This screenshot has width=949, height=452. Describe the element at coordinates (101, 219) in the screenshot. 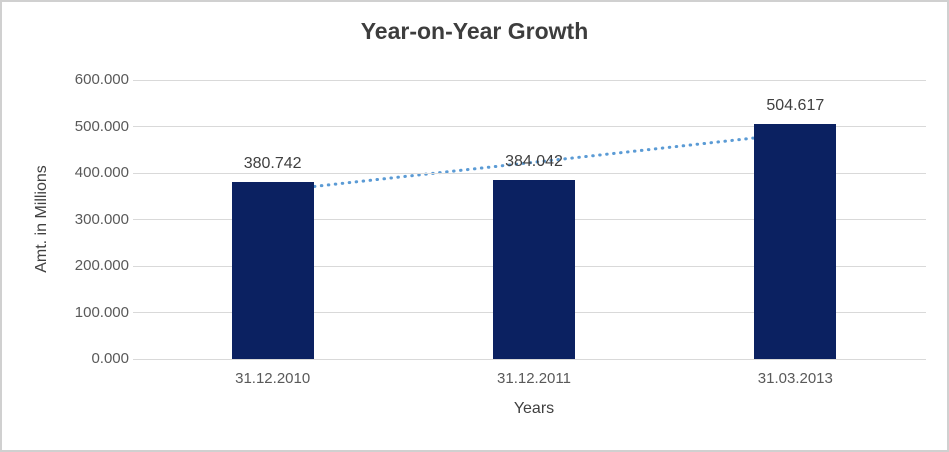

I see `y-axis-tick-label: 300.000` at that location.